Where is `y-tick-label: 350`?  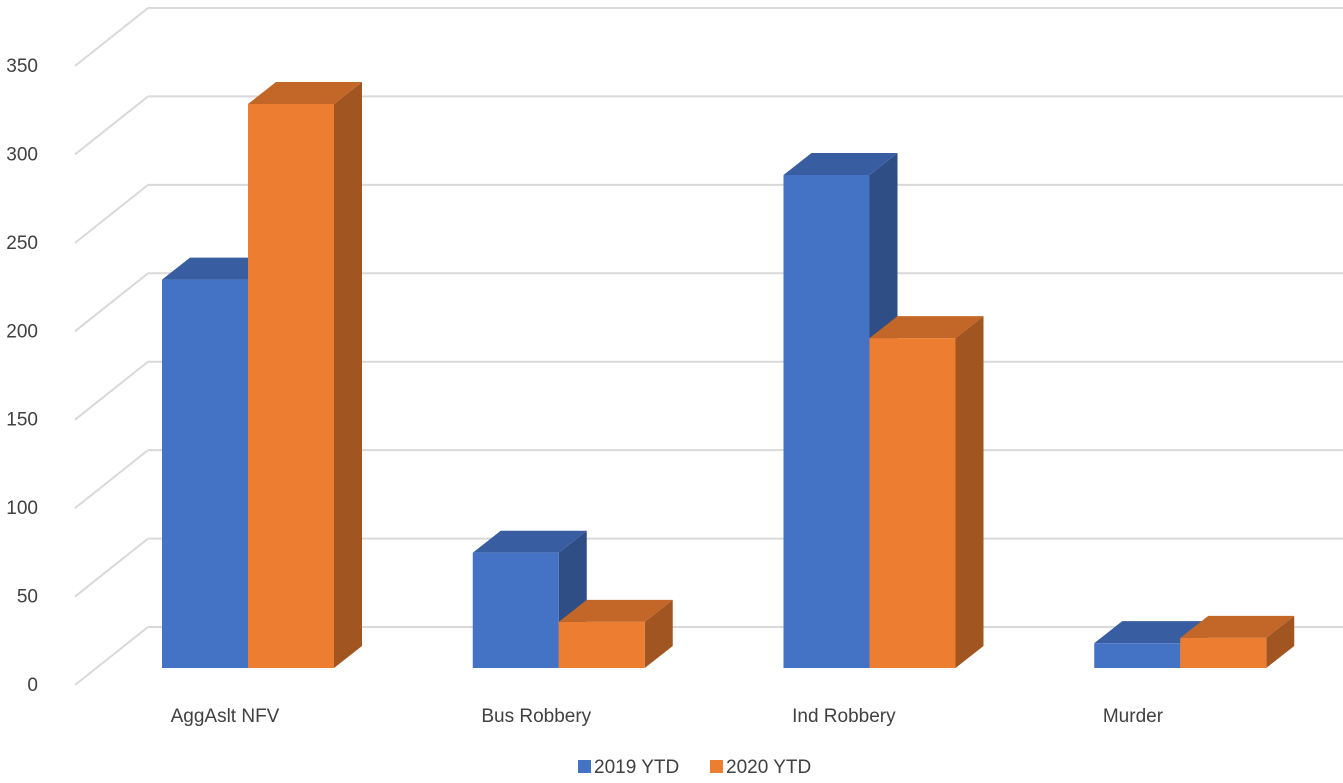
y-tick-label: 350 is located at coordinates (22, 66).